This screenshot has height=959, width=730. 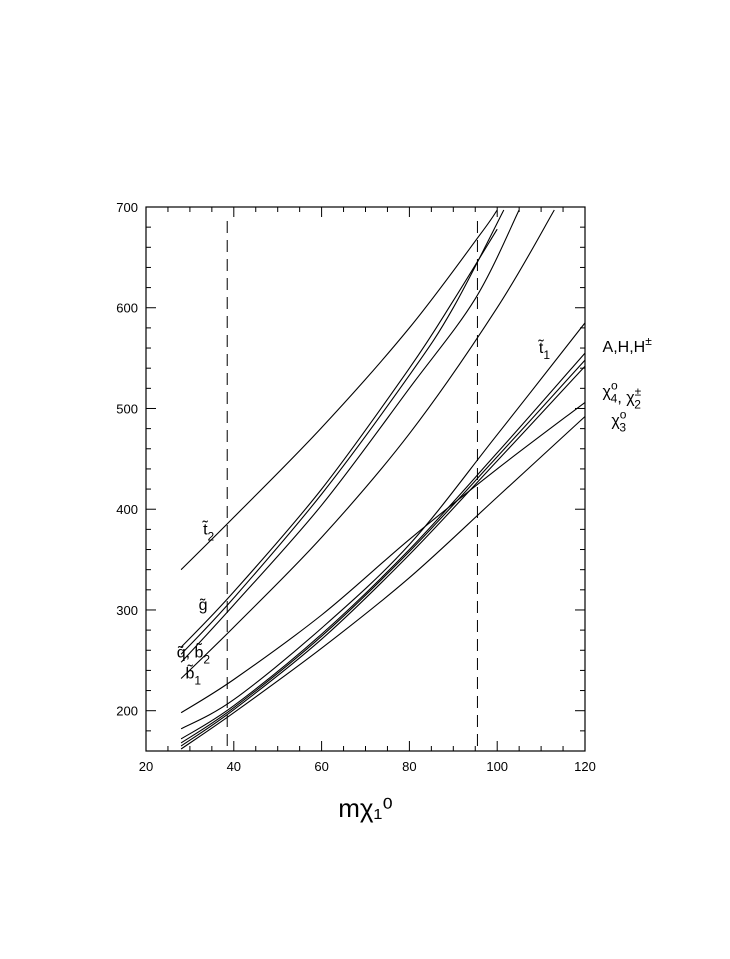 What do you see at coordinates (409, 766) in the screenshot?
I see `x-tick-label: 80` at bounding box center [409, 766].